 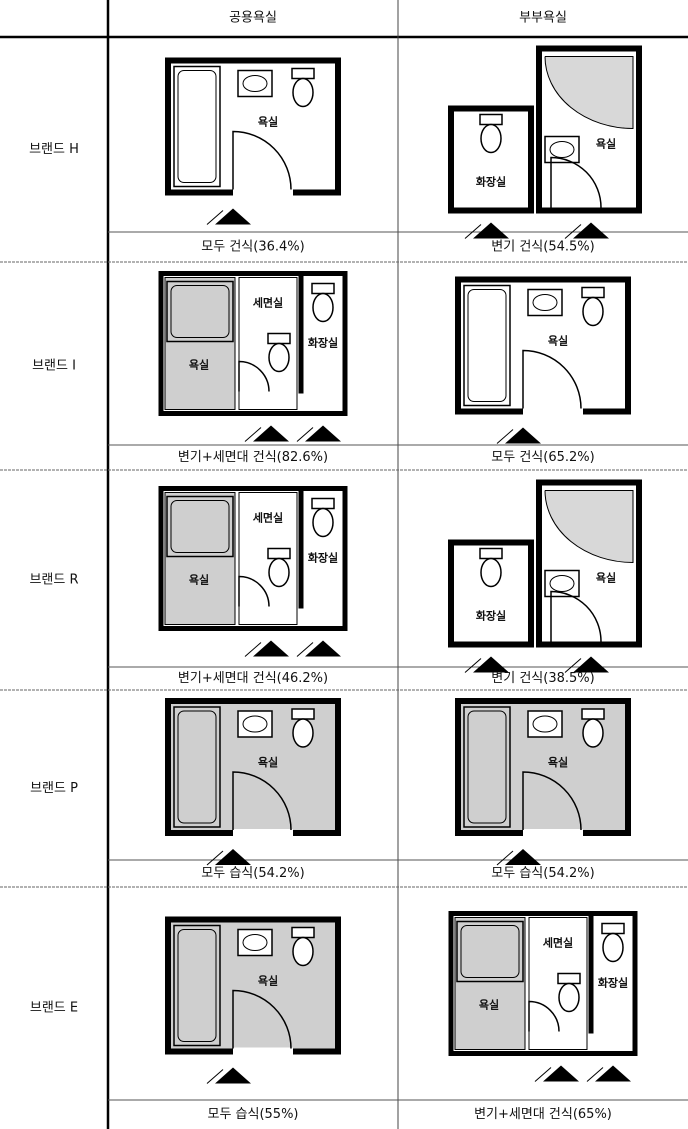 I want to click on brand-name: 브랜드 E, so click(x=54, y=1008).